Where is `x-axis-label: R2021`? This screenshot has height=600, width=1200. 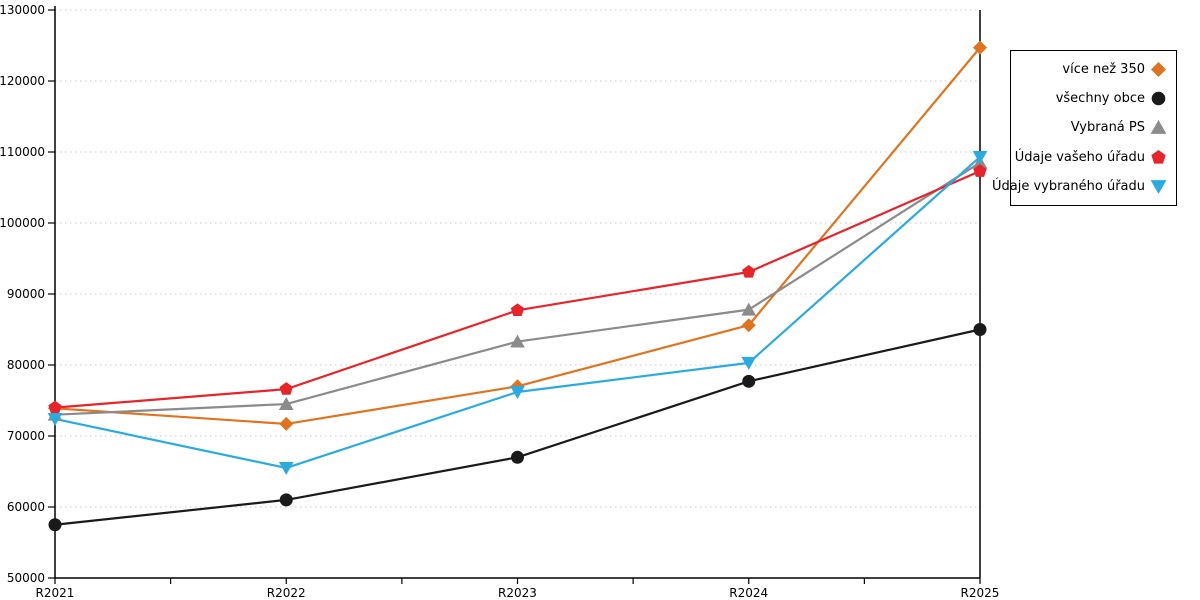 x-axis-label: R2021 is located at coordinates (55, 593).